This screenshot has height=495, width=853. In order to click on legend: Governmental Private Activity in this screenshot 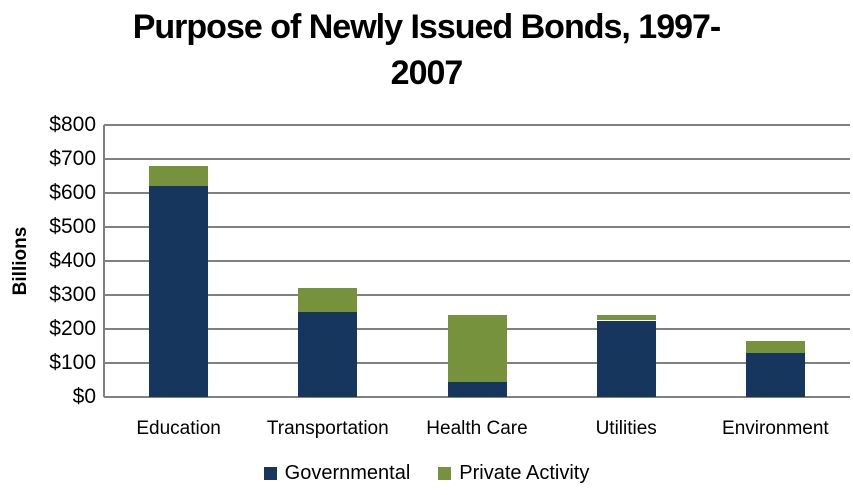, I will do `click(426, 473)`.